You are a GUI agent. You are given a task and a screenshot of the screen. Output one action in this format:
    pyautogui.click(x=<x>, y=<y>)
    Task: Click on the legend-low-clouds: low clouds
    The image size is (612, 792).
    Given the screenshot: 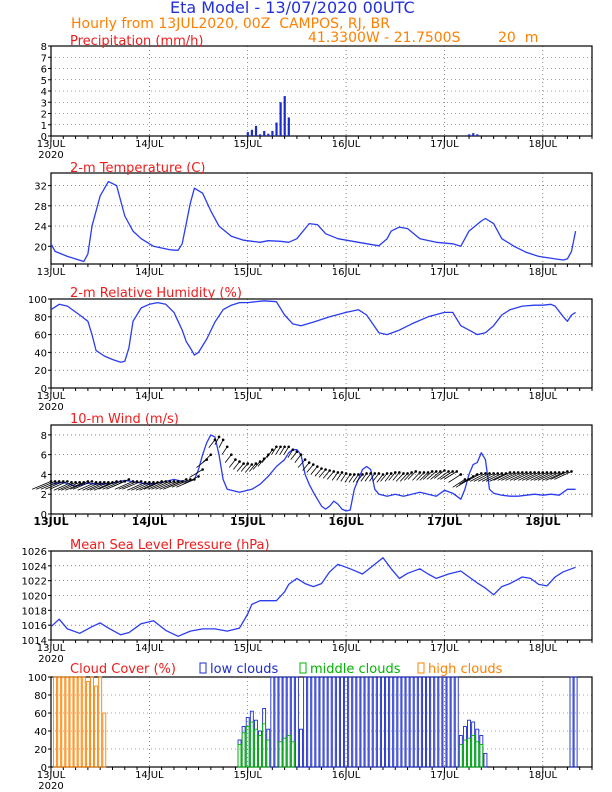 What is the action you would take?
    pyautogui.click(x=239, y=669)
    